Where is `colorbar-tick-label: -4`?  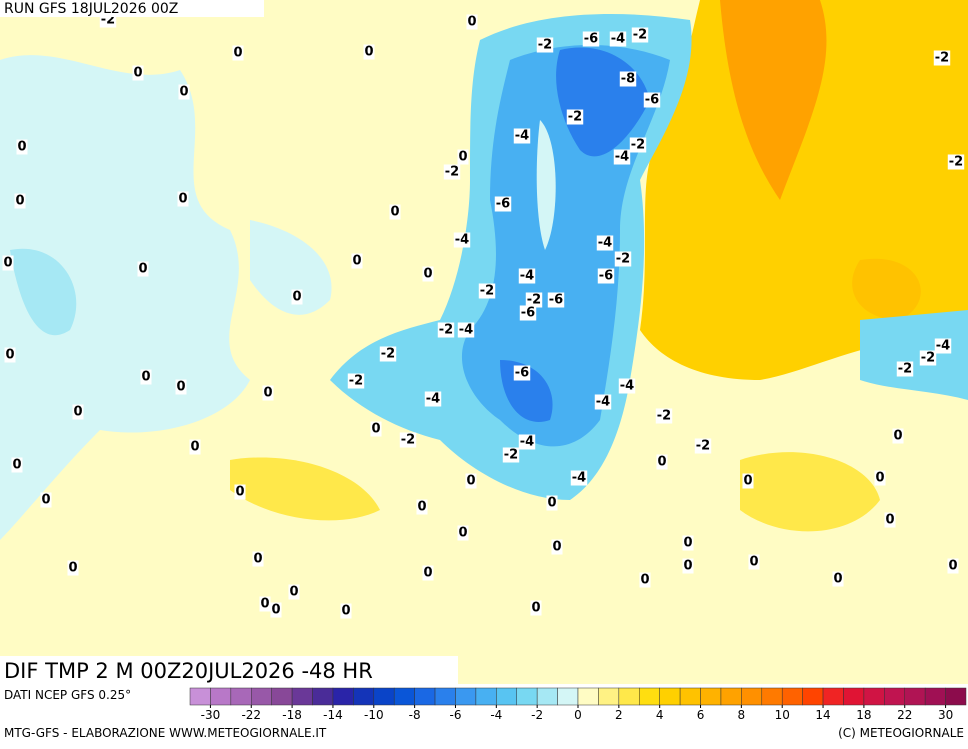 colorbar-tick-label: -4 is located at coordinates (496, 715).